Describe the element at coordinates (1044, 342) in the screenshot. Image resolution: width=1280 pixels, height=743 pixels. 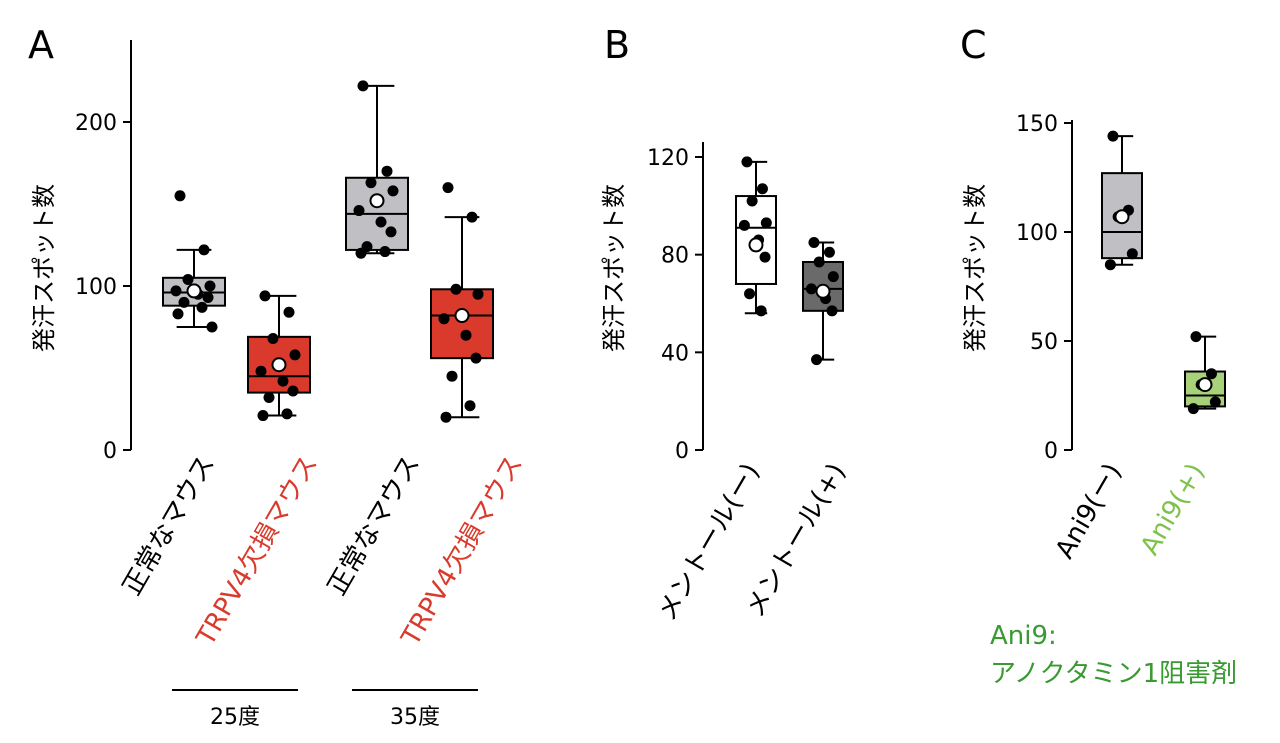
I see `c-y-tick-label-1: 50` at that location.